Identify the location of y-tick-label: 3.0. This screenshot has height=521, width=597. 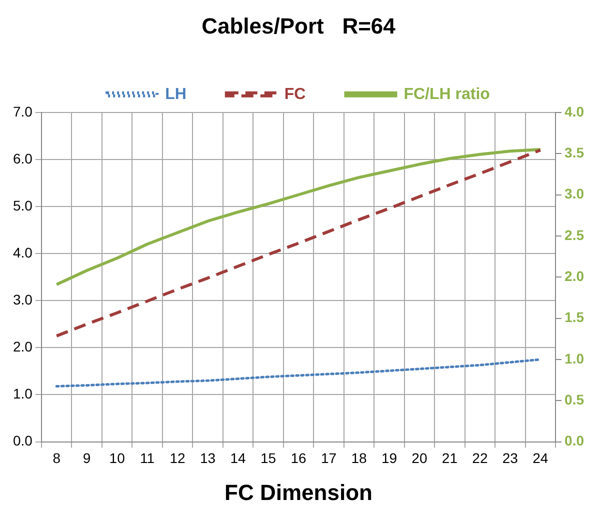
(22, 299).